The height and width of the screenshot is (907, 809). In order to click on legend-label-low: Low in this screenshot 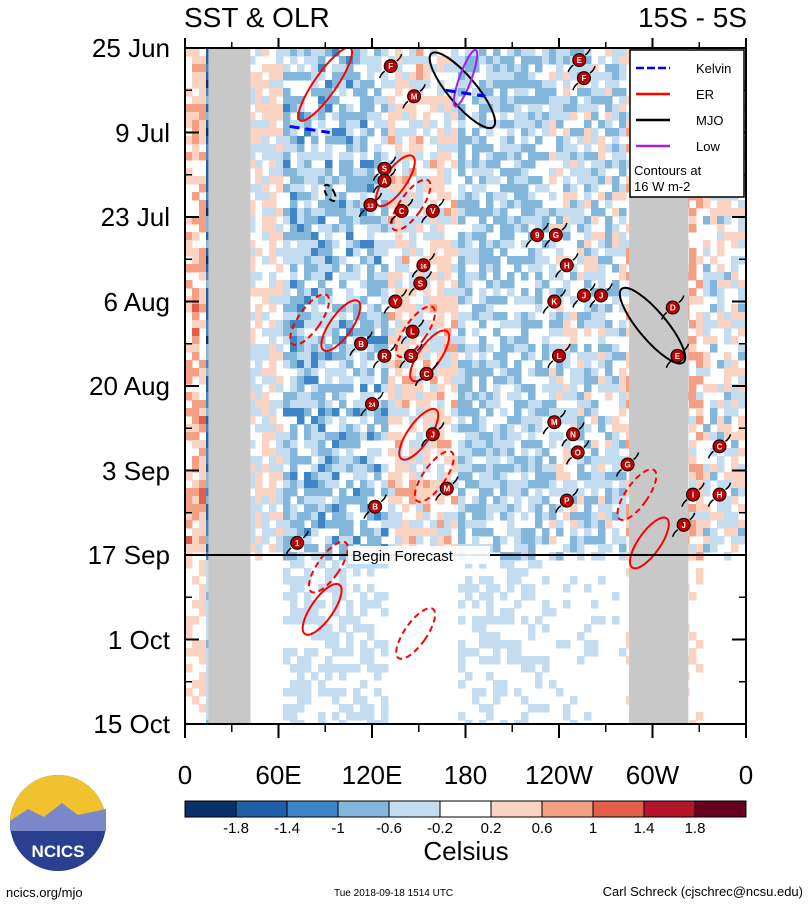, I will do `click(708, 146)`.